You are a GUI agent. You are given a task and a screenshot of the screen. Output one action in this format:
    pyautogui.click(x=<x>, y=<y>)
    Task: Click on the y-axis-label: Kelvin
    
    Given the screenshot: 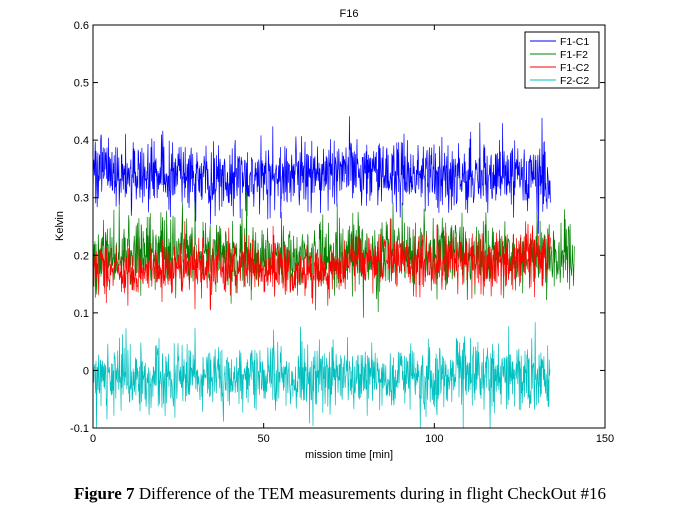 What is the action you would take?
    pyautogui.click(x=60, y=226)
    